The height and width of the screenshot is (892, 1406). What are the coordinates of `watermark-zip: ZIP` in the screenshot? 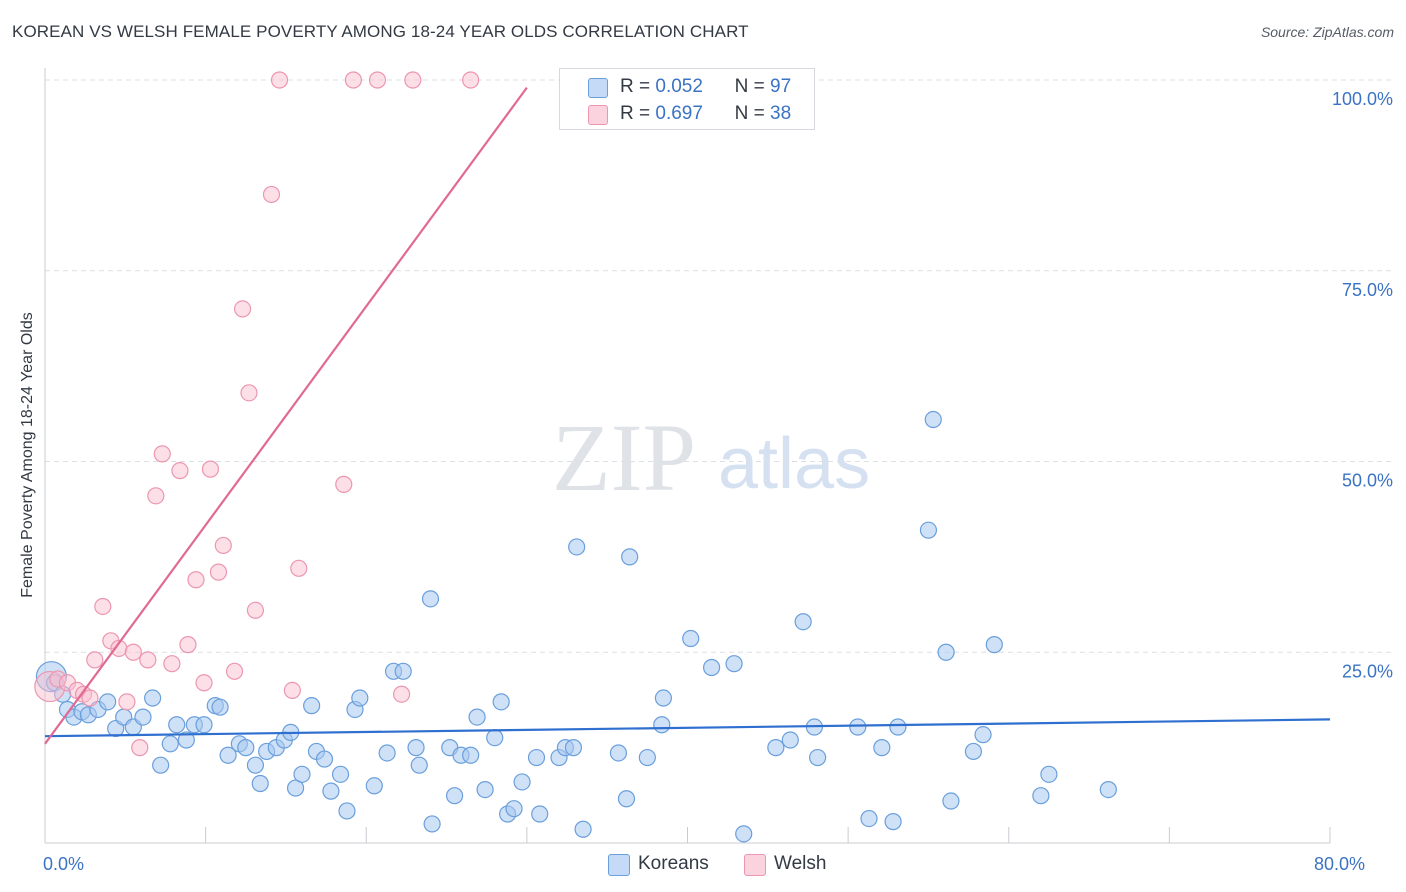 It's located at (624, 457).